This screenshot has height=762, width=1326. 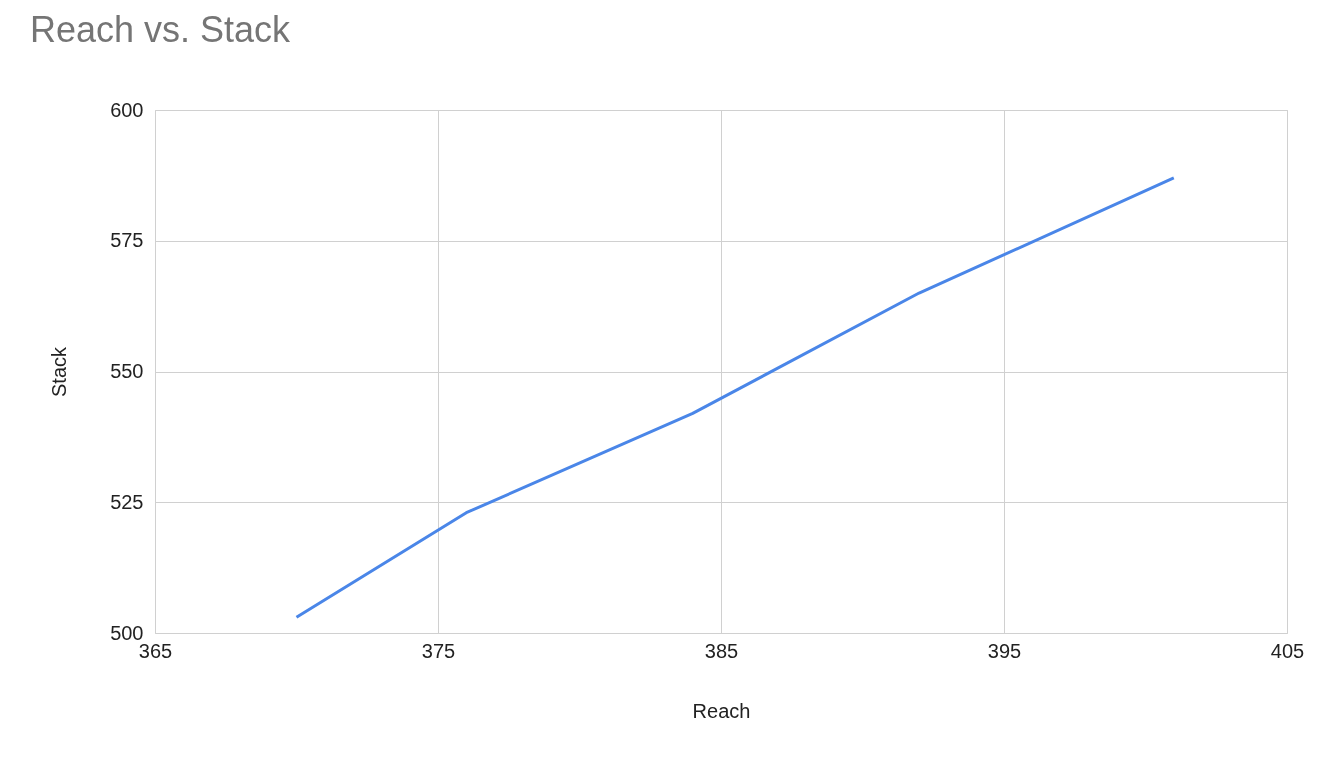 What do you see at coordinates (161, 29) in the screenshot?
I see `chart-title: Reach vs. Stack` at bounding box center [161, 29].